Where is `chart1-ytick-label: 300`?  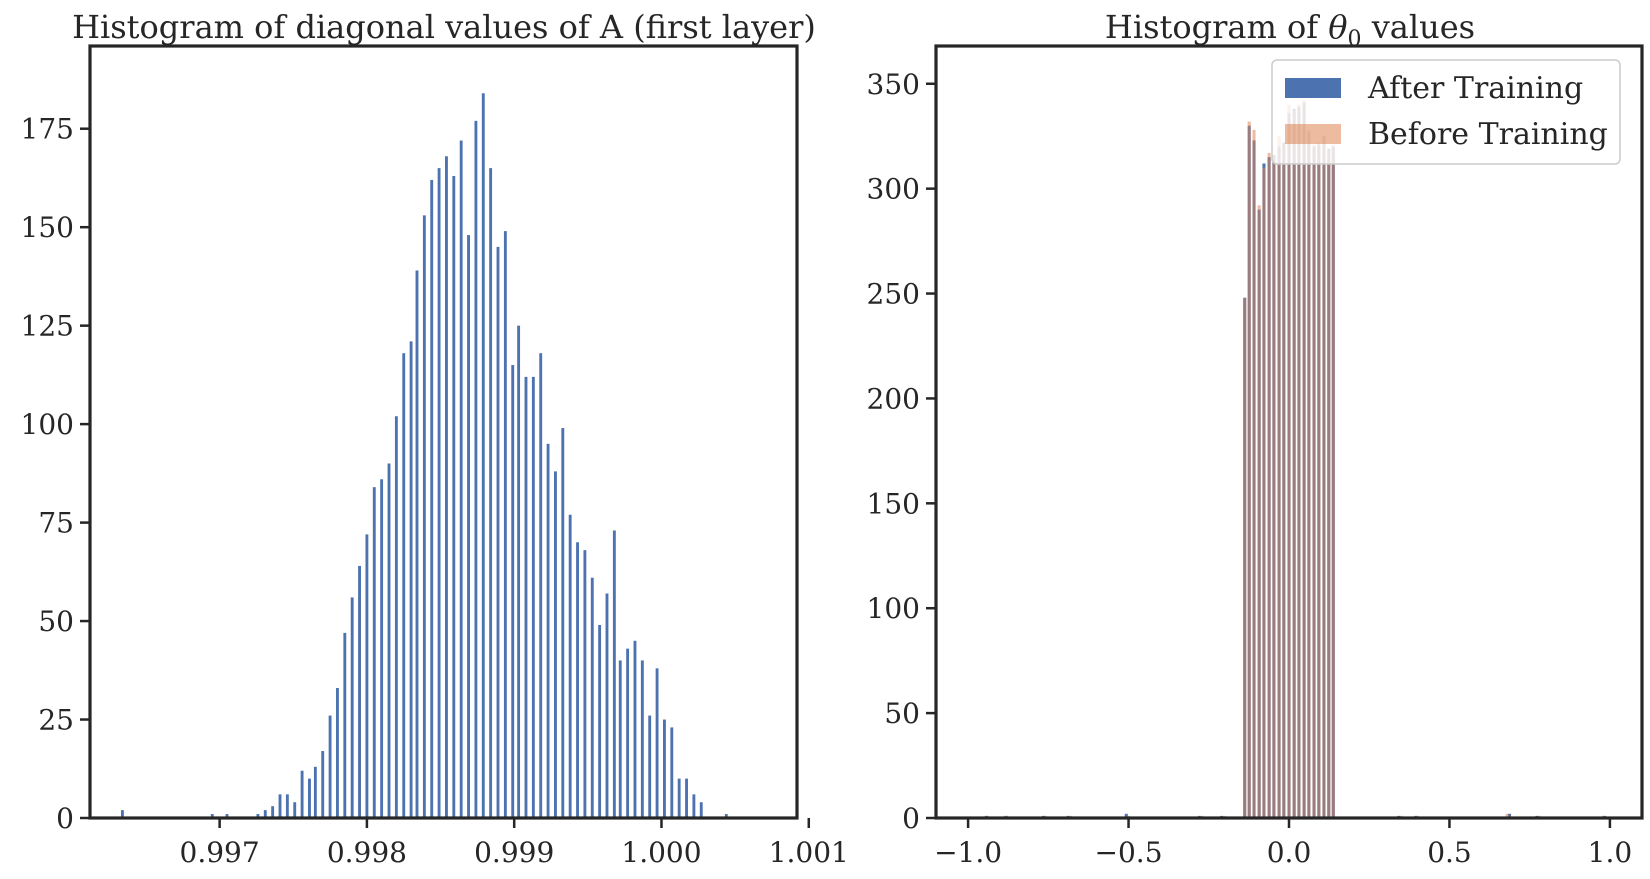
chart1-ytick-label: 300 is located at coordinates (893, 189).